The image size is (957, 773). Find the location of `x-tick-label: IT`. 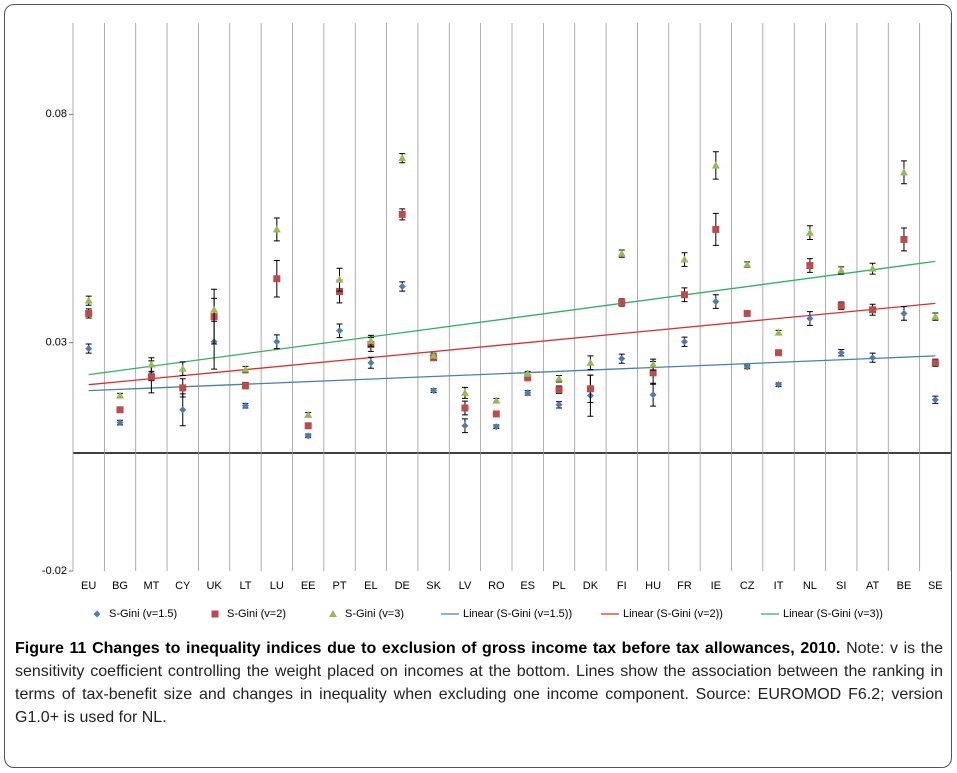

x-tick-label: IT is located at coordinates (779, 586).